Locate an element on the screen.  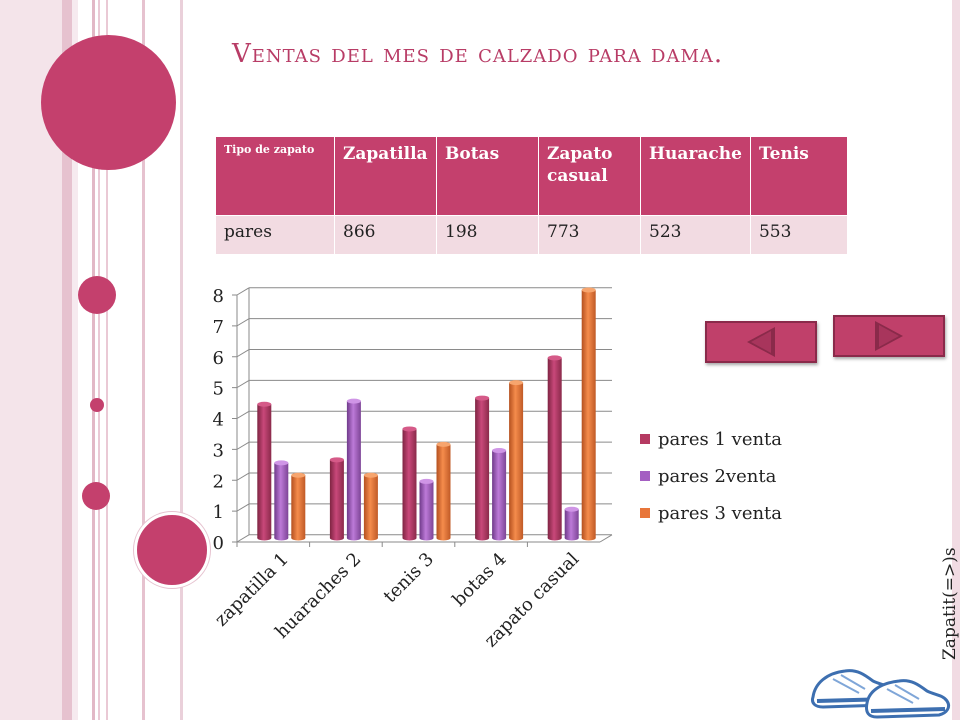
legend-entry-1: pares 2venta is located at coordinates (717, 476).